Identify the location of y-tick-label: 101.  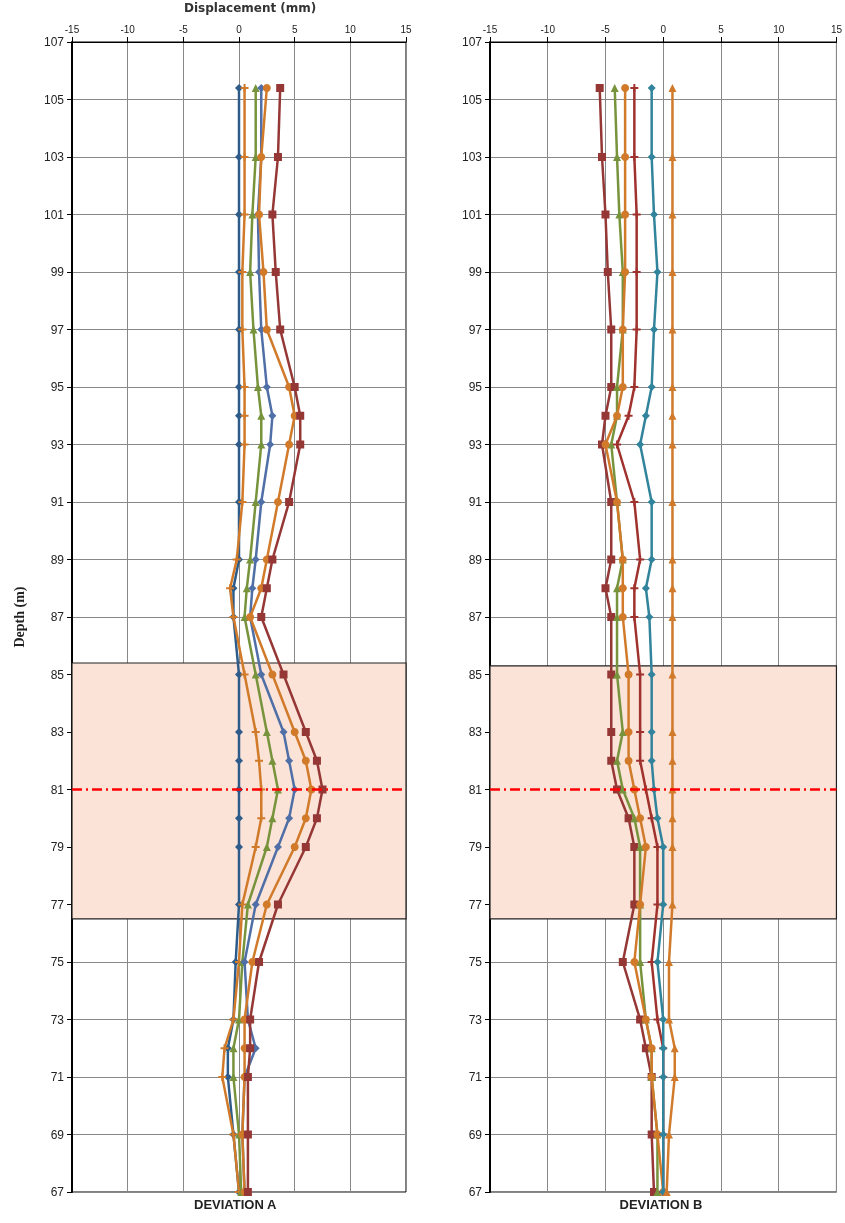
(54, 214).